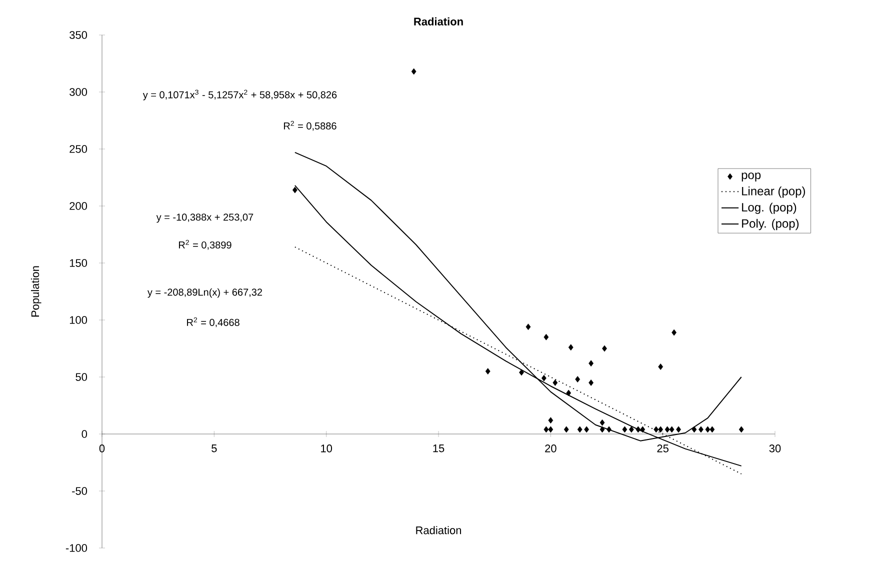  I want to click on annotation: R$^{2}$ = 0,3899, so click(205, 245).